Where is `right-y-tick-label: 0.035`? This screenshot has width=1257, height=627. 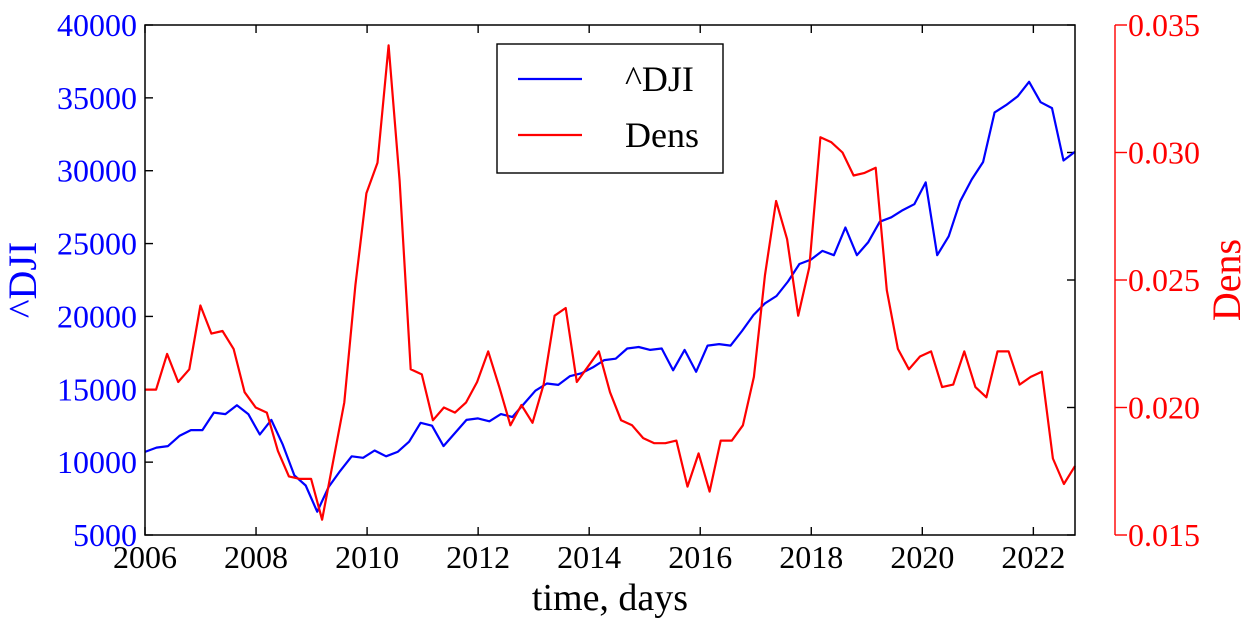
right-y-tick-label: 0.035 is located at coordinates (1164, 25).